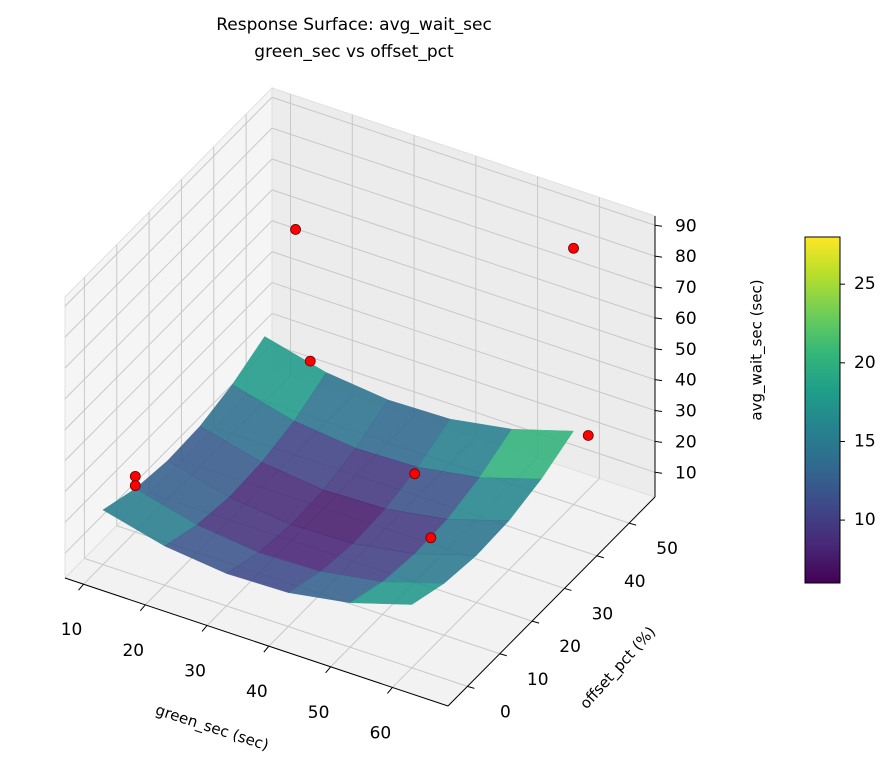 This screenshot has height=769, width=896. Describe the element at coordinates (686, 319) in the screenshot. I see `z-tick-label: 60` at that location.